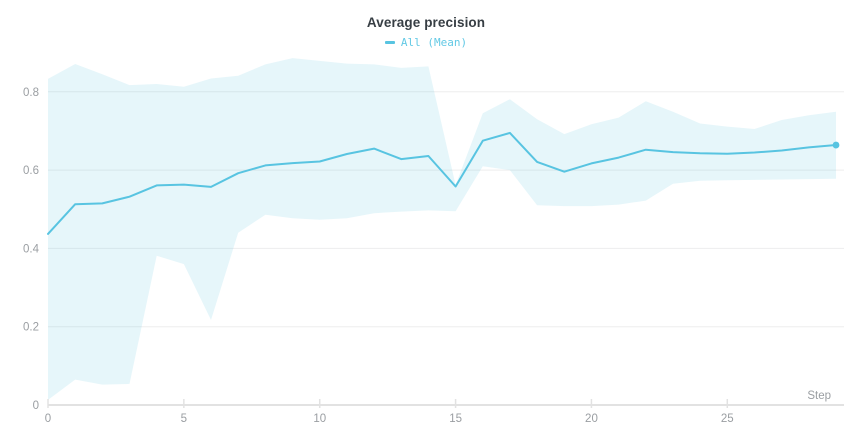 Image resolution: width=852 pixels, height=441 pixels. What do you see at coordinates (434, 42) in the screenshot?
I see `legend-label: All (Mean)` at bounding box center [434, 42].